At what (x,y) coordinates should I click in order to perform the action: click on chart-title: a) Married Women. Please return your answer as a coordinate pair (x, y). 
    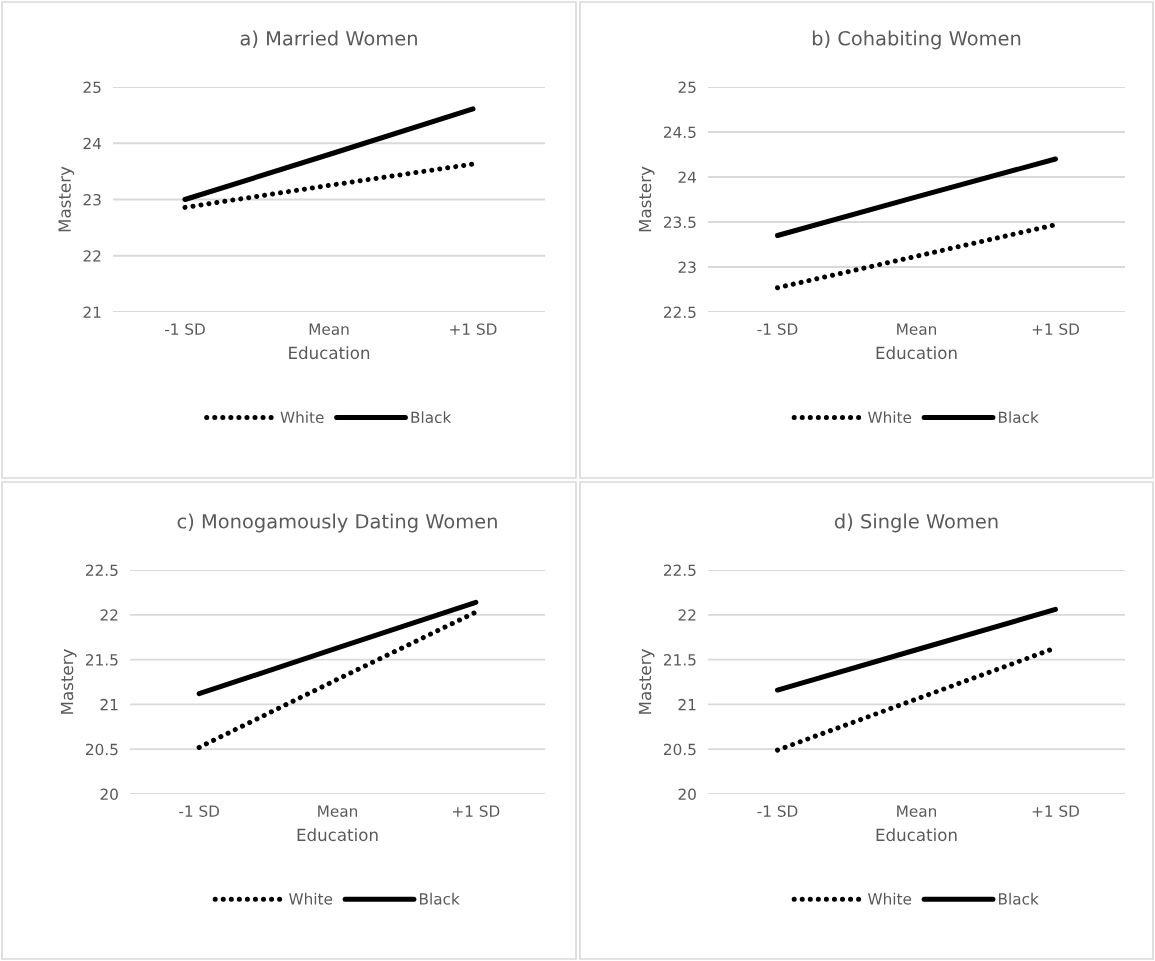
    Looking at the image, I should click on (328, 39).